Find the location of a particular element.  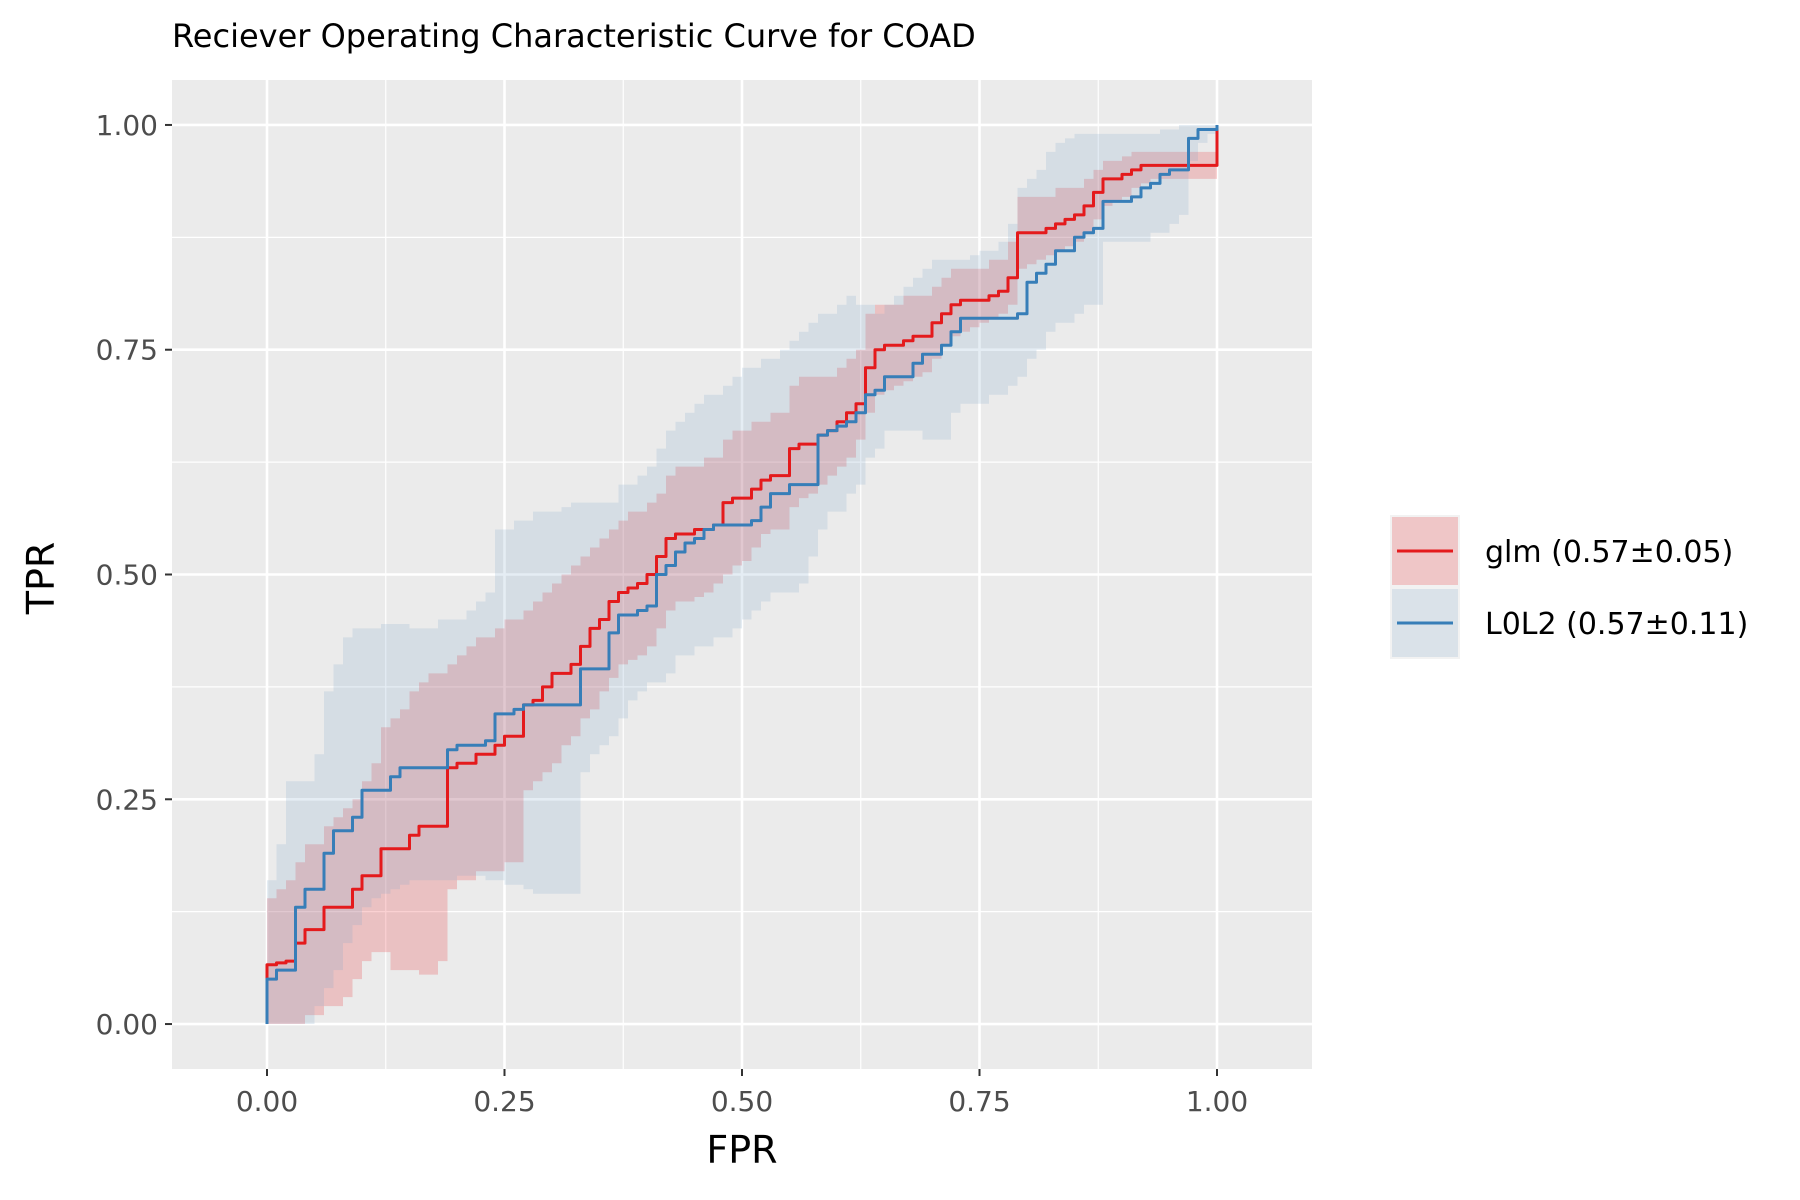

legend-label-L0L2: L0L2 (0.57±0.11) is located at coordinates (1616, 624).